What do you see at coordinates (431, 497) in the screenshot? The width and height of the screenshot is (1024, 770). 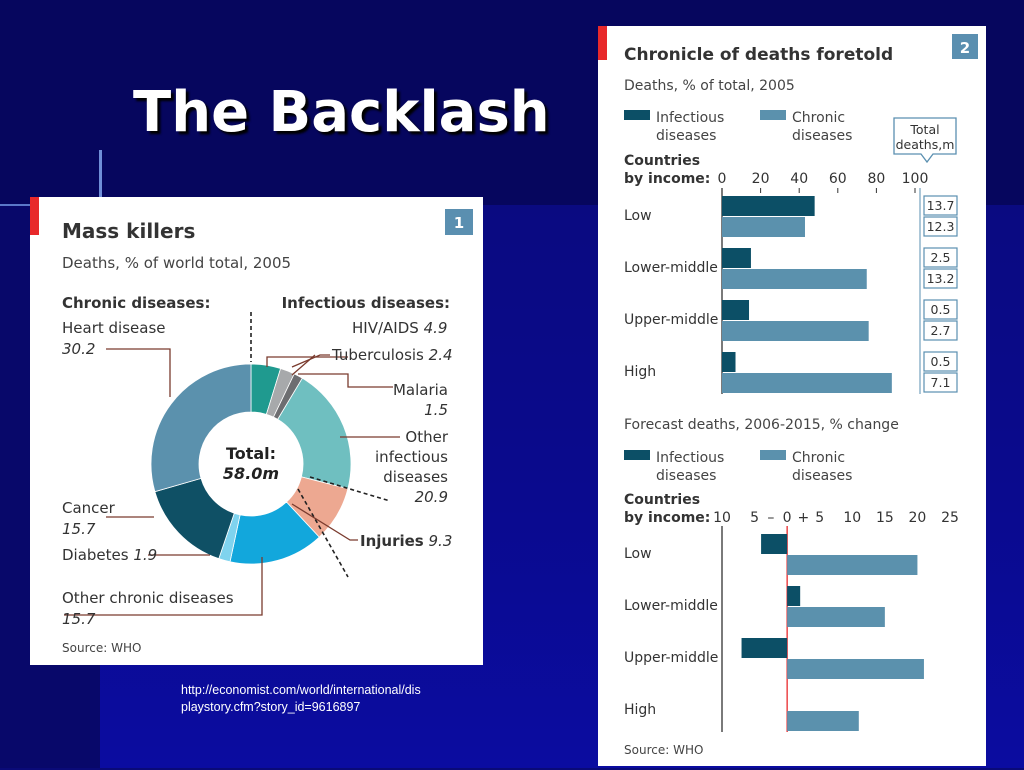 I see `value-other-infectious: 20.9` at bounding box center [431, 497].